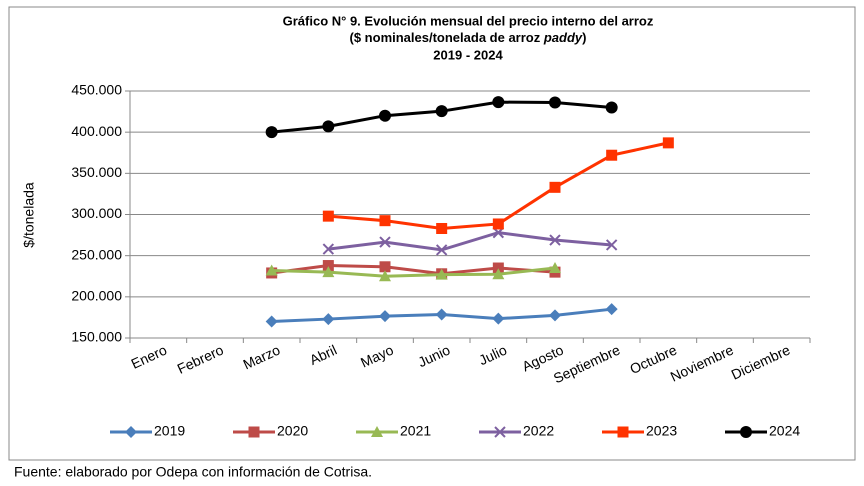 The width and height of the screenshot is (864, 486). What do you see at coordinates (415, 431) in the screenshot?
I see `legend-label: 2021` at bounding box center [415, 431].